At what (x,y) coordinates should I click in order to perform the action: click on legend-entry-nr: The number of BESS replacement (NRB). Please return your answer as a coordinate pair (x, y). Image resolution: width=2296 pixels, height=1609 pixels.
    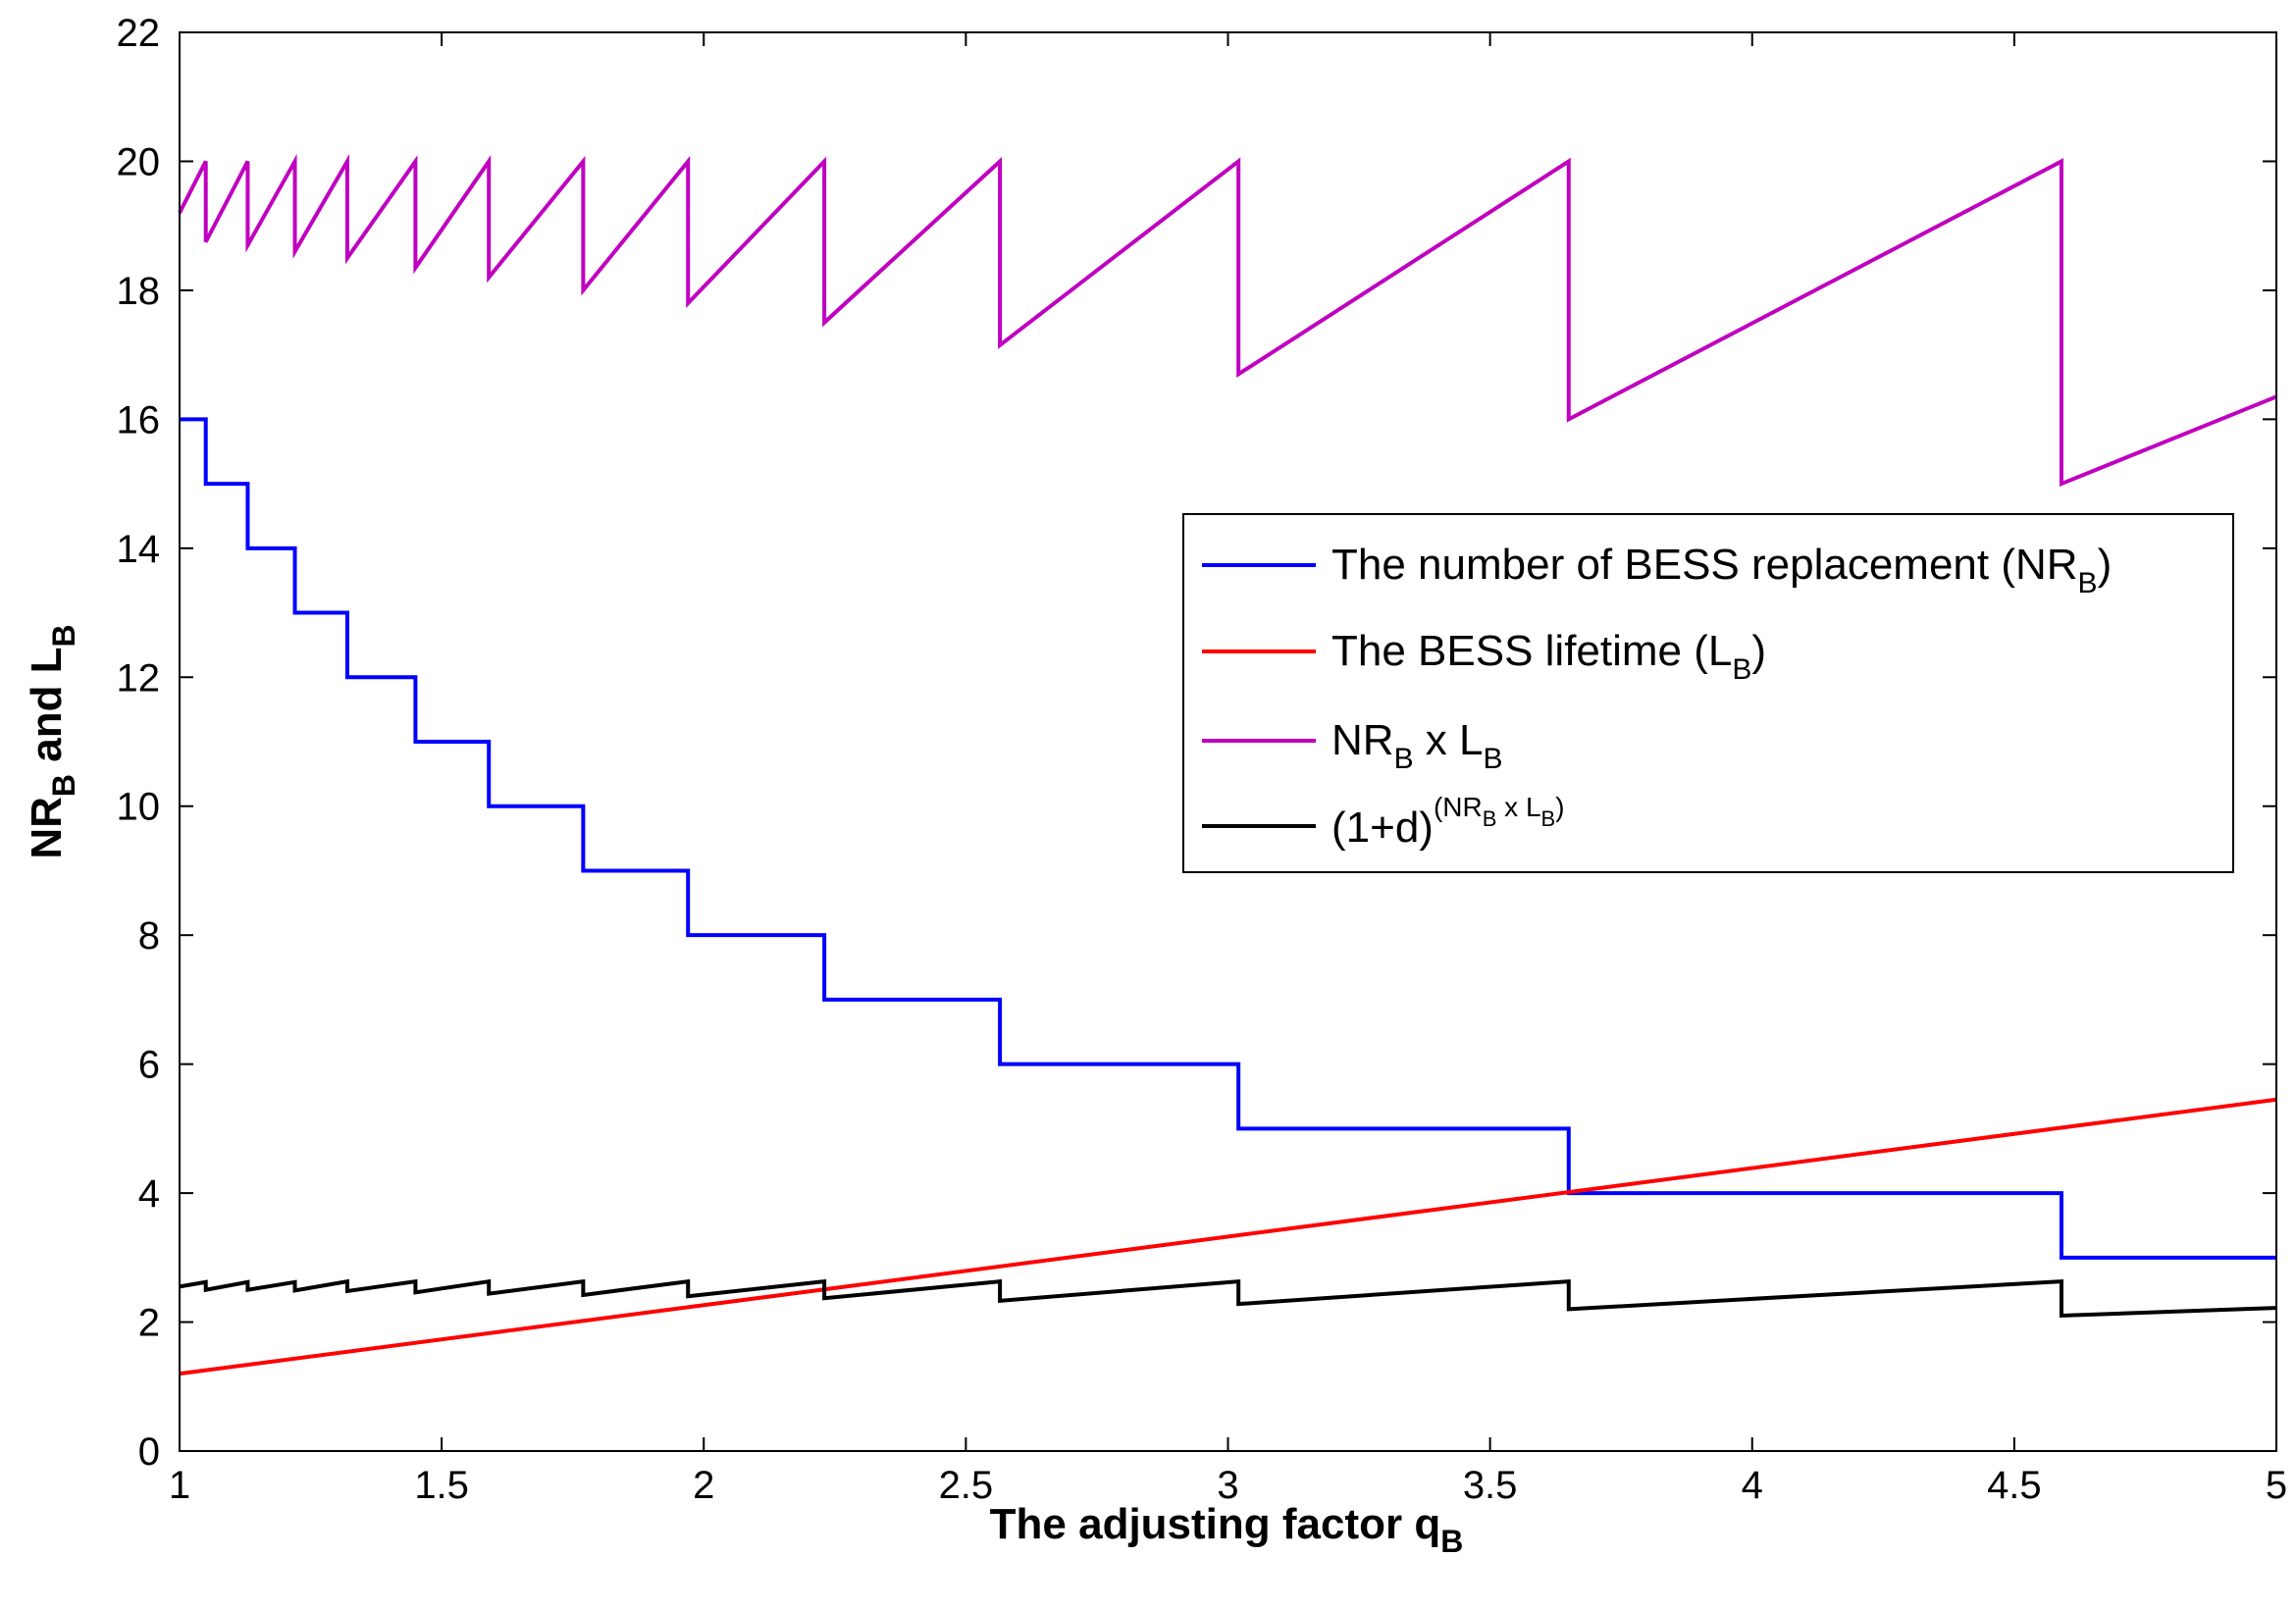
    Looking at the image, I should click on (1657, 570).